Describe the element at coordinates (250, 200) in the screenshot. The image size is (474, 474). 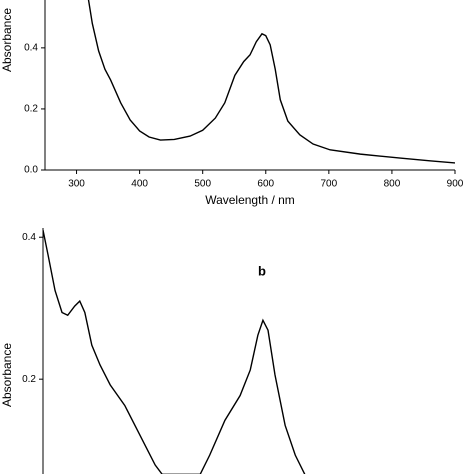
I see `x-axis-label: Wavelength / nm` at that location.